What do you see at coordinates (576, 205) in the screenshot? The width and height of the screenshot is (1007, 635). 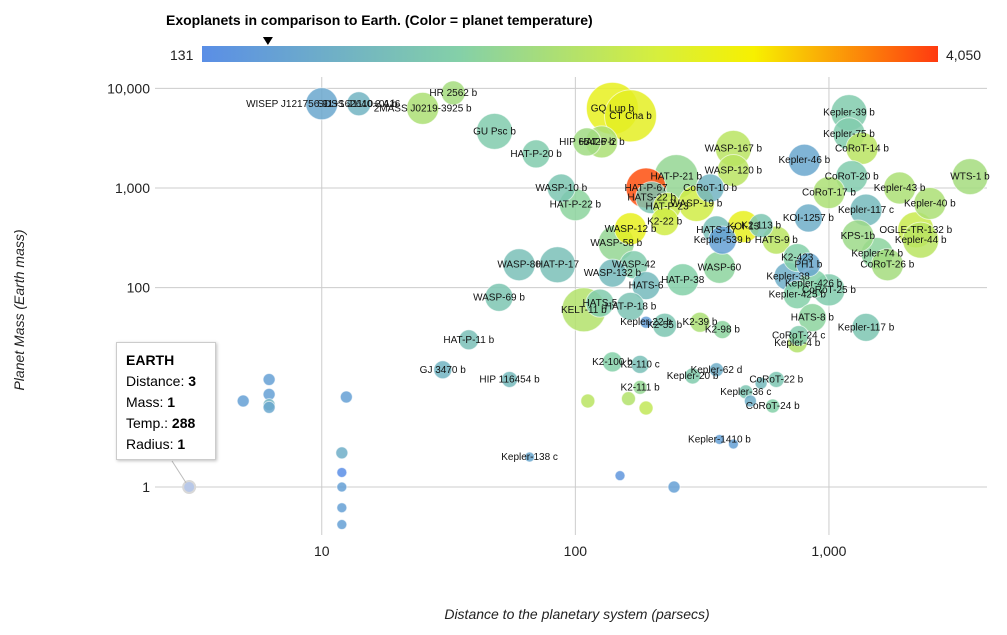 I see `planet-label: HAT-P-22 b` at bounding box center [576, 205].